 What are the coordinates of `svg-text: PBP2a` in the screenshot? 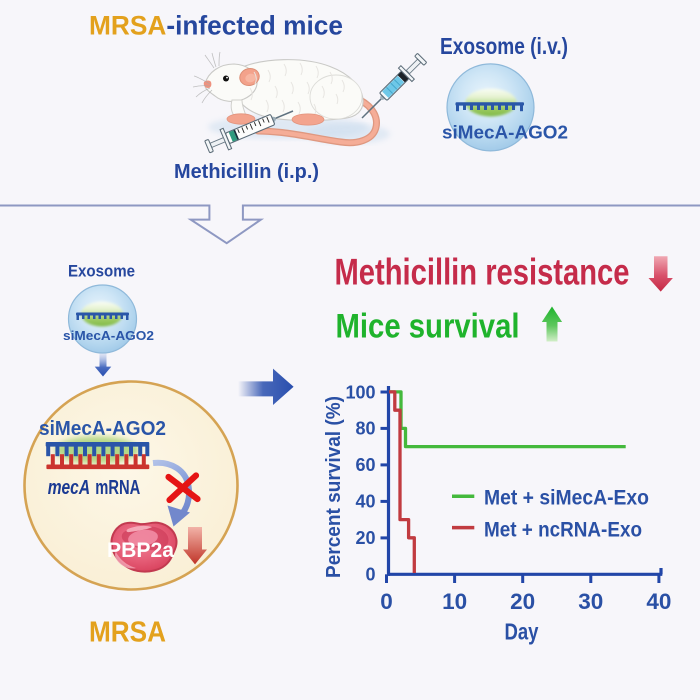 It's located at (140, 550).